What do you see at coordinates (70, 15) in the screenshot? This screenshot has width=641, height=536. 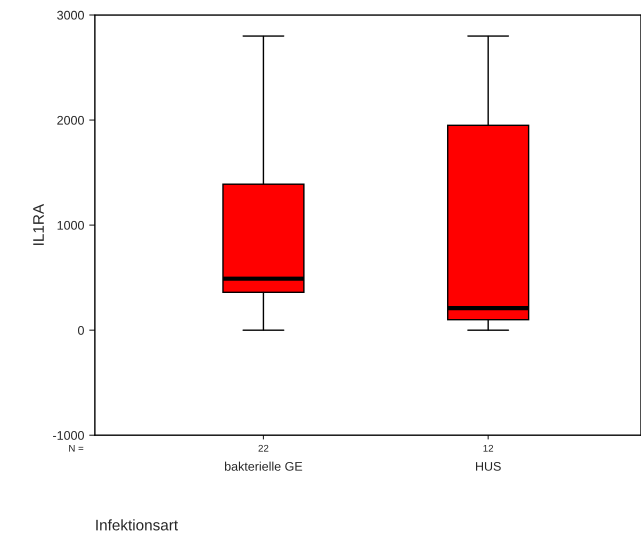 I see `y-tick-label: 3000` at bounding box center [70, 15].